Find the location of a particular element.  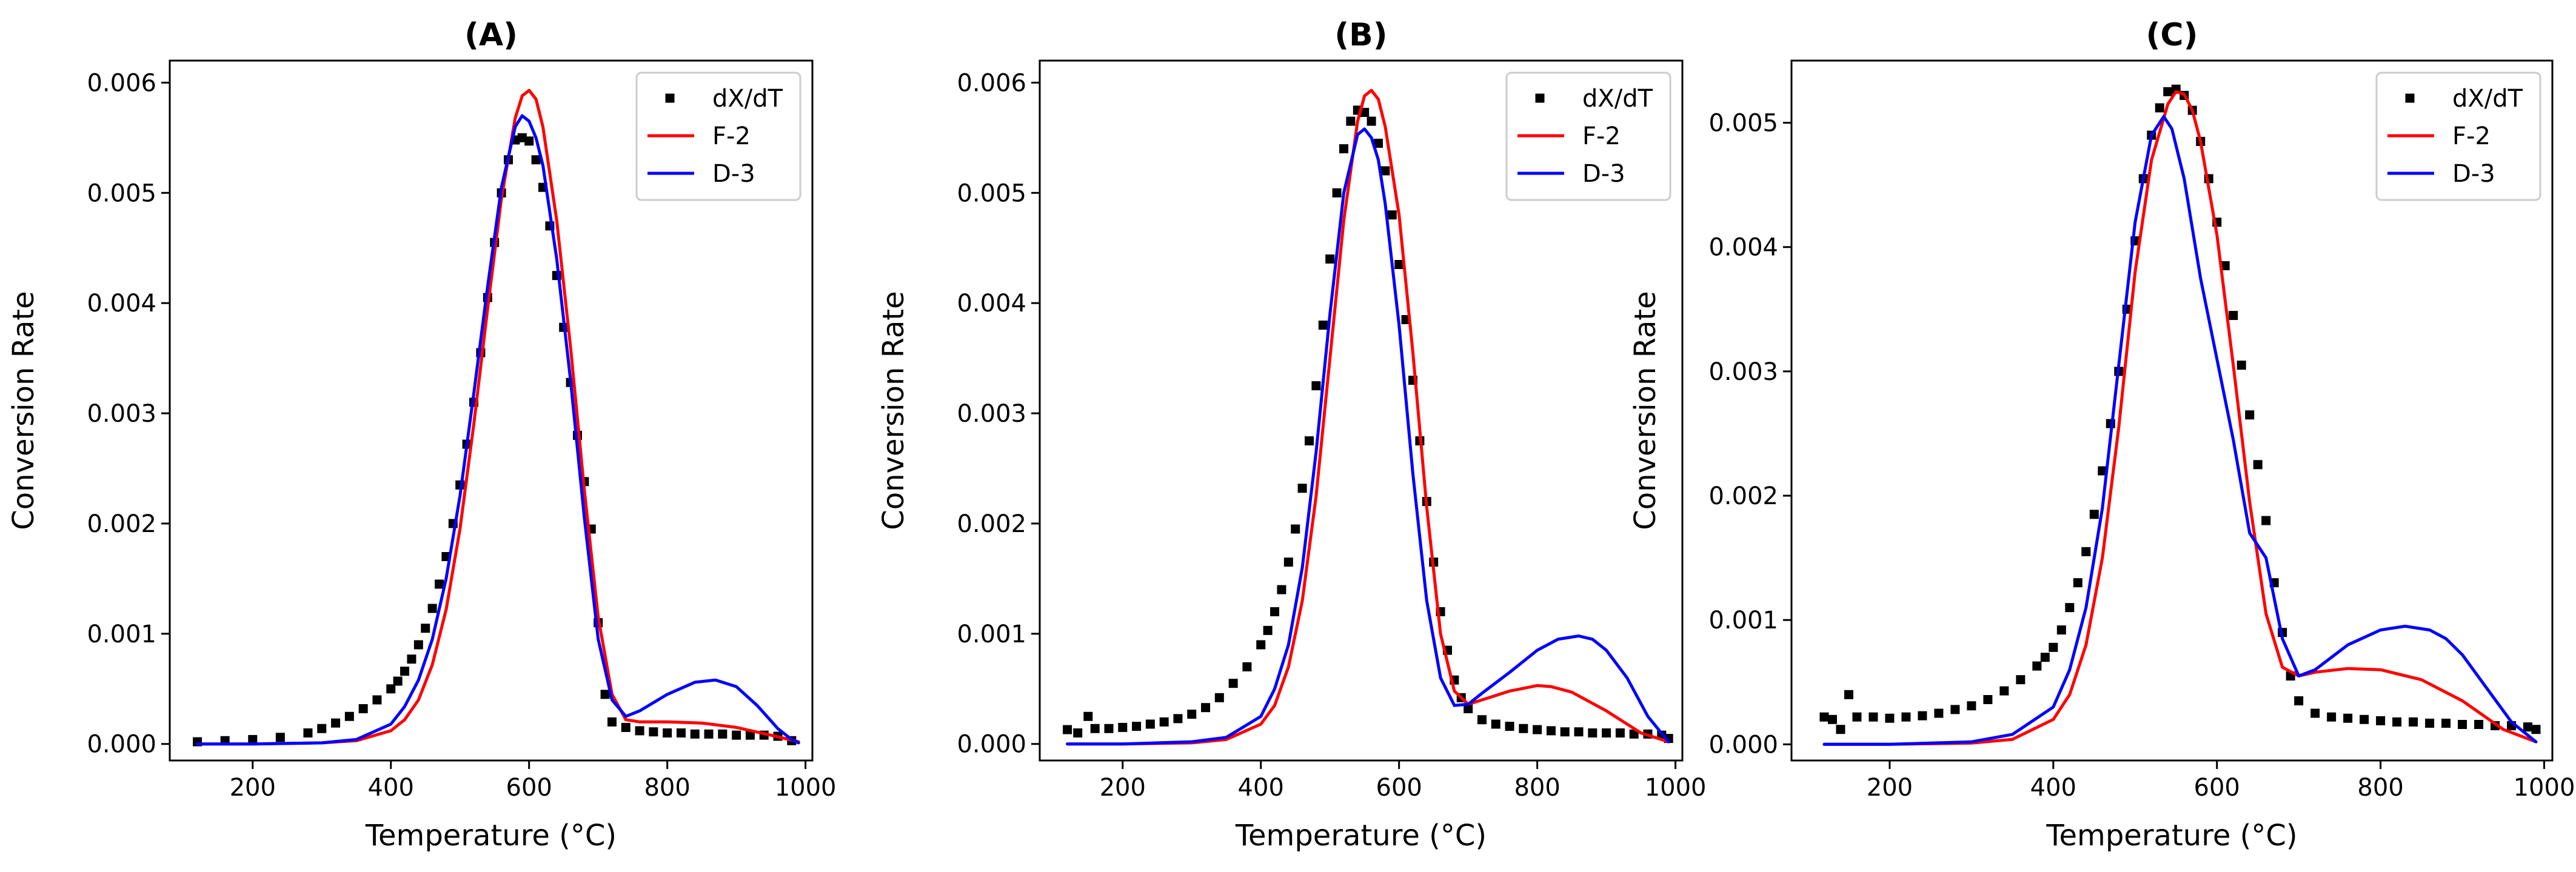

y-tick-label: 0.000 is located at coordinates (1743, 745).